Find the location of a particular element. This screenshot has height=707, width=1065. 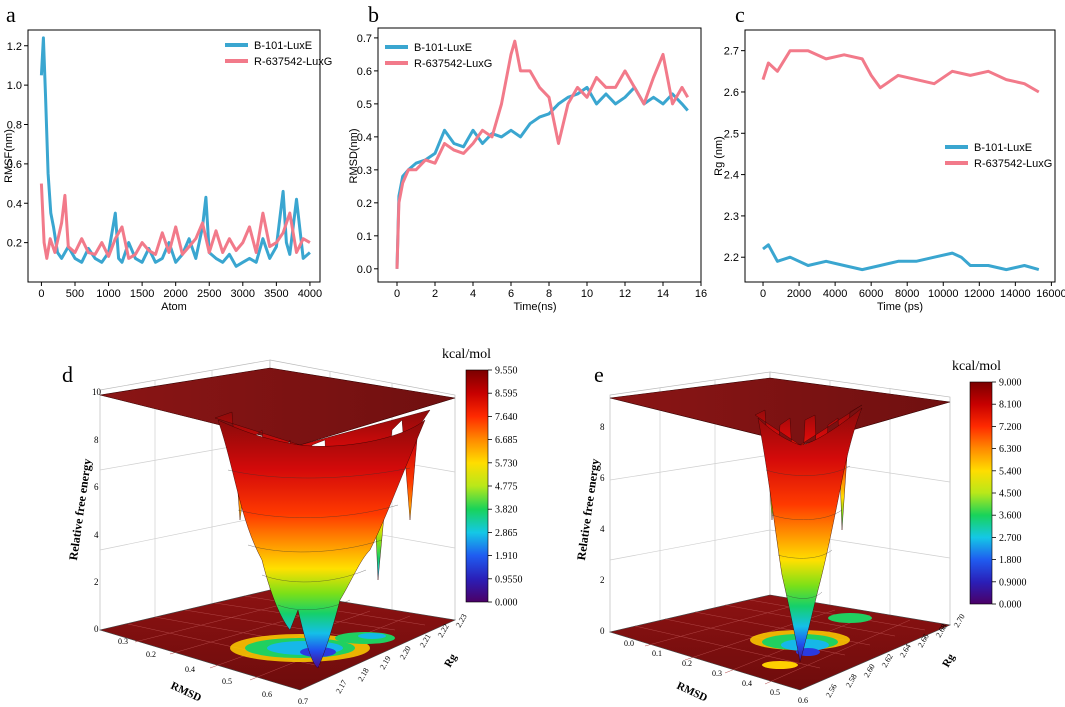

y-tick-label-a-1: 0.4 is located at coordinates (14, 204).